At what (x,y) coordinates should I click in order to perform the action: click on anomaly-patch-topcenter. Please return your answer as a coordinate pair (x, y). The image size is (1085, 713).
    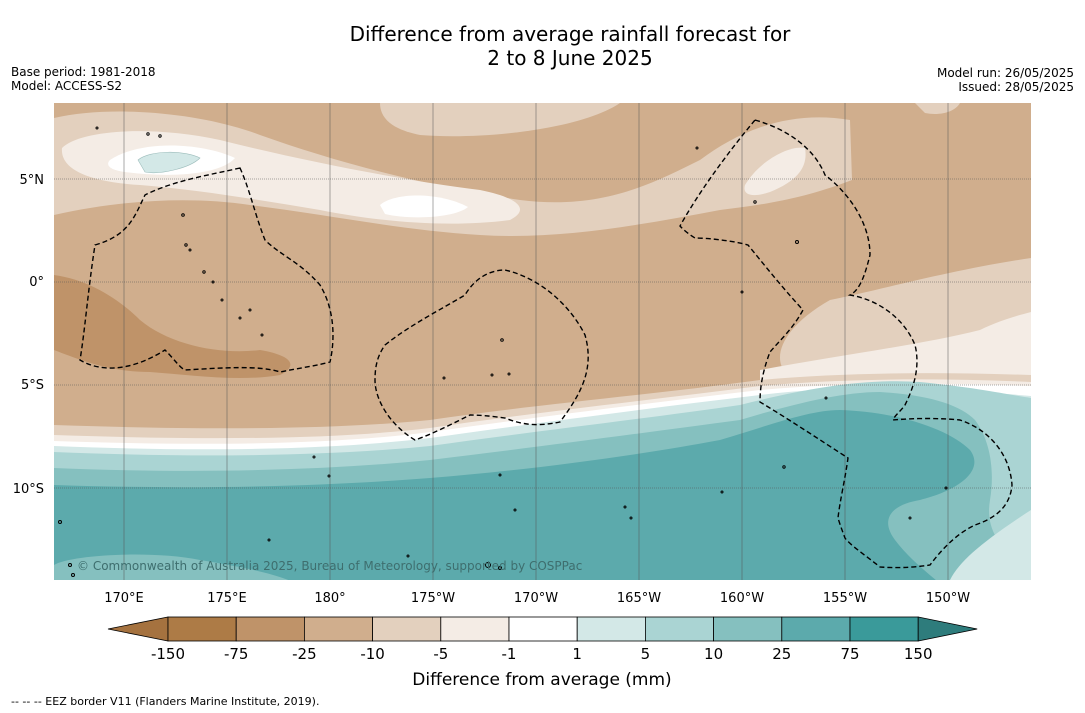
    Looking at the image, I should click on (500, 120).